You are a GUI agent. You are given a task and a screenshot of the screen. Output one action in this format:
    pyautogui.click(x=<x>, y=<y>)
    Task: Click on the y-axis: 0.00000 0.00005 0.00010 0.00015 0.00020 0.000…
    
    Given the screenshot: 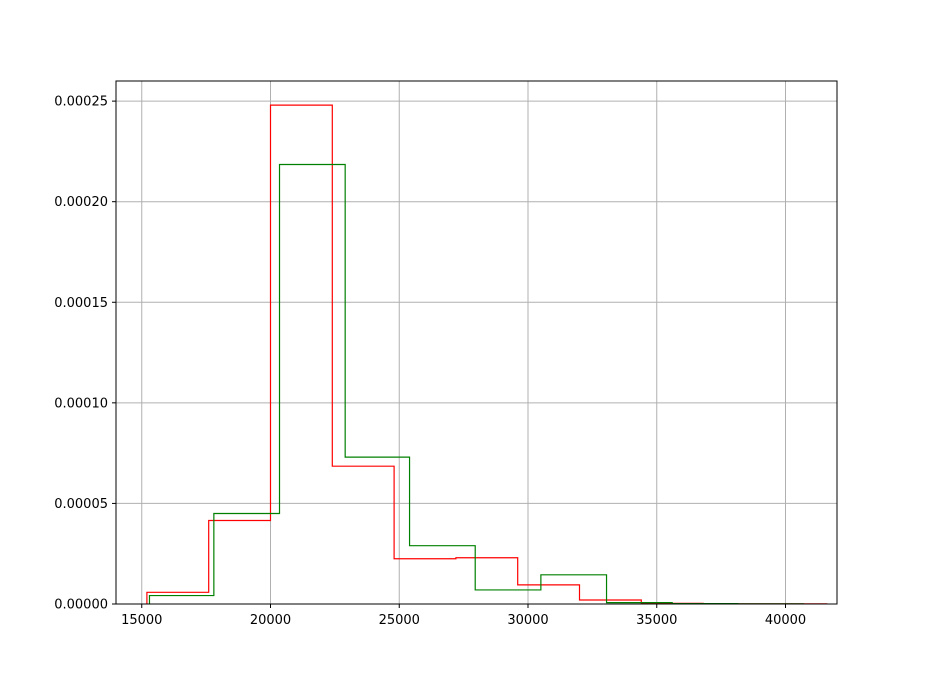 What is the action you would take?
    pyautogui.click(x=85, y=354)
    